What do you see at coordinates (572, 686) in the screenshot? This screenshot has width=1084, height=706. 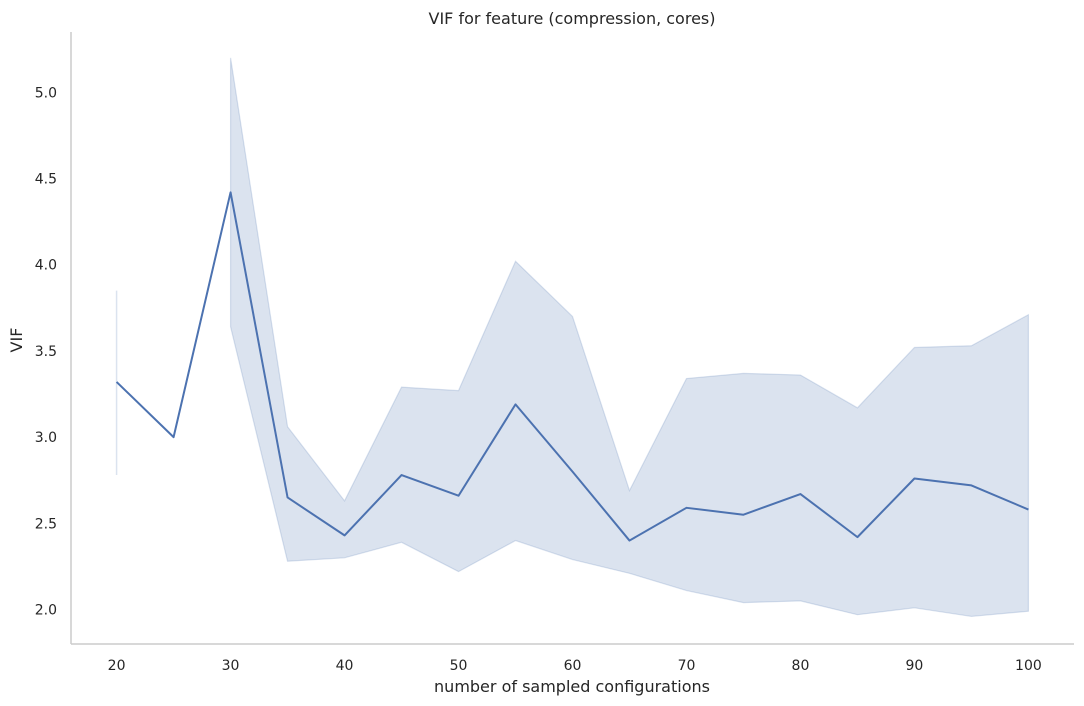 I see `x-axis-label: number of sampled configurations` at bounding box center [572, 686].